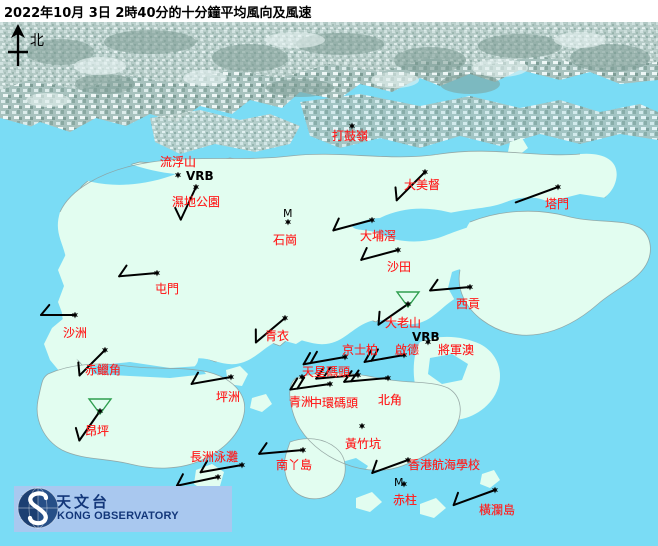 The width and height of the screenshot is (658, 546). I want to click on station-label: 沙洲, so click(75, 333).